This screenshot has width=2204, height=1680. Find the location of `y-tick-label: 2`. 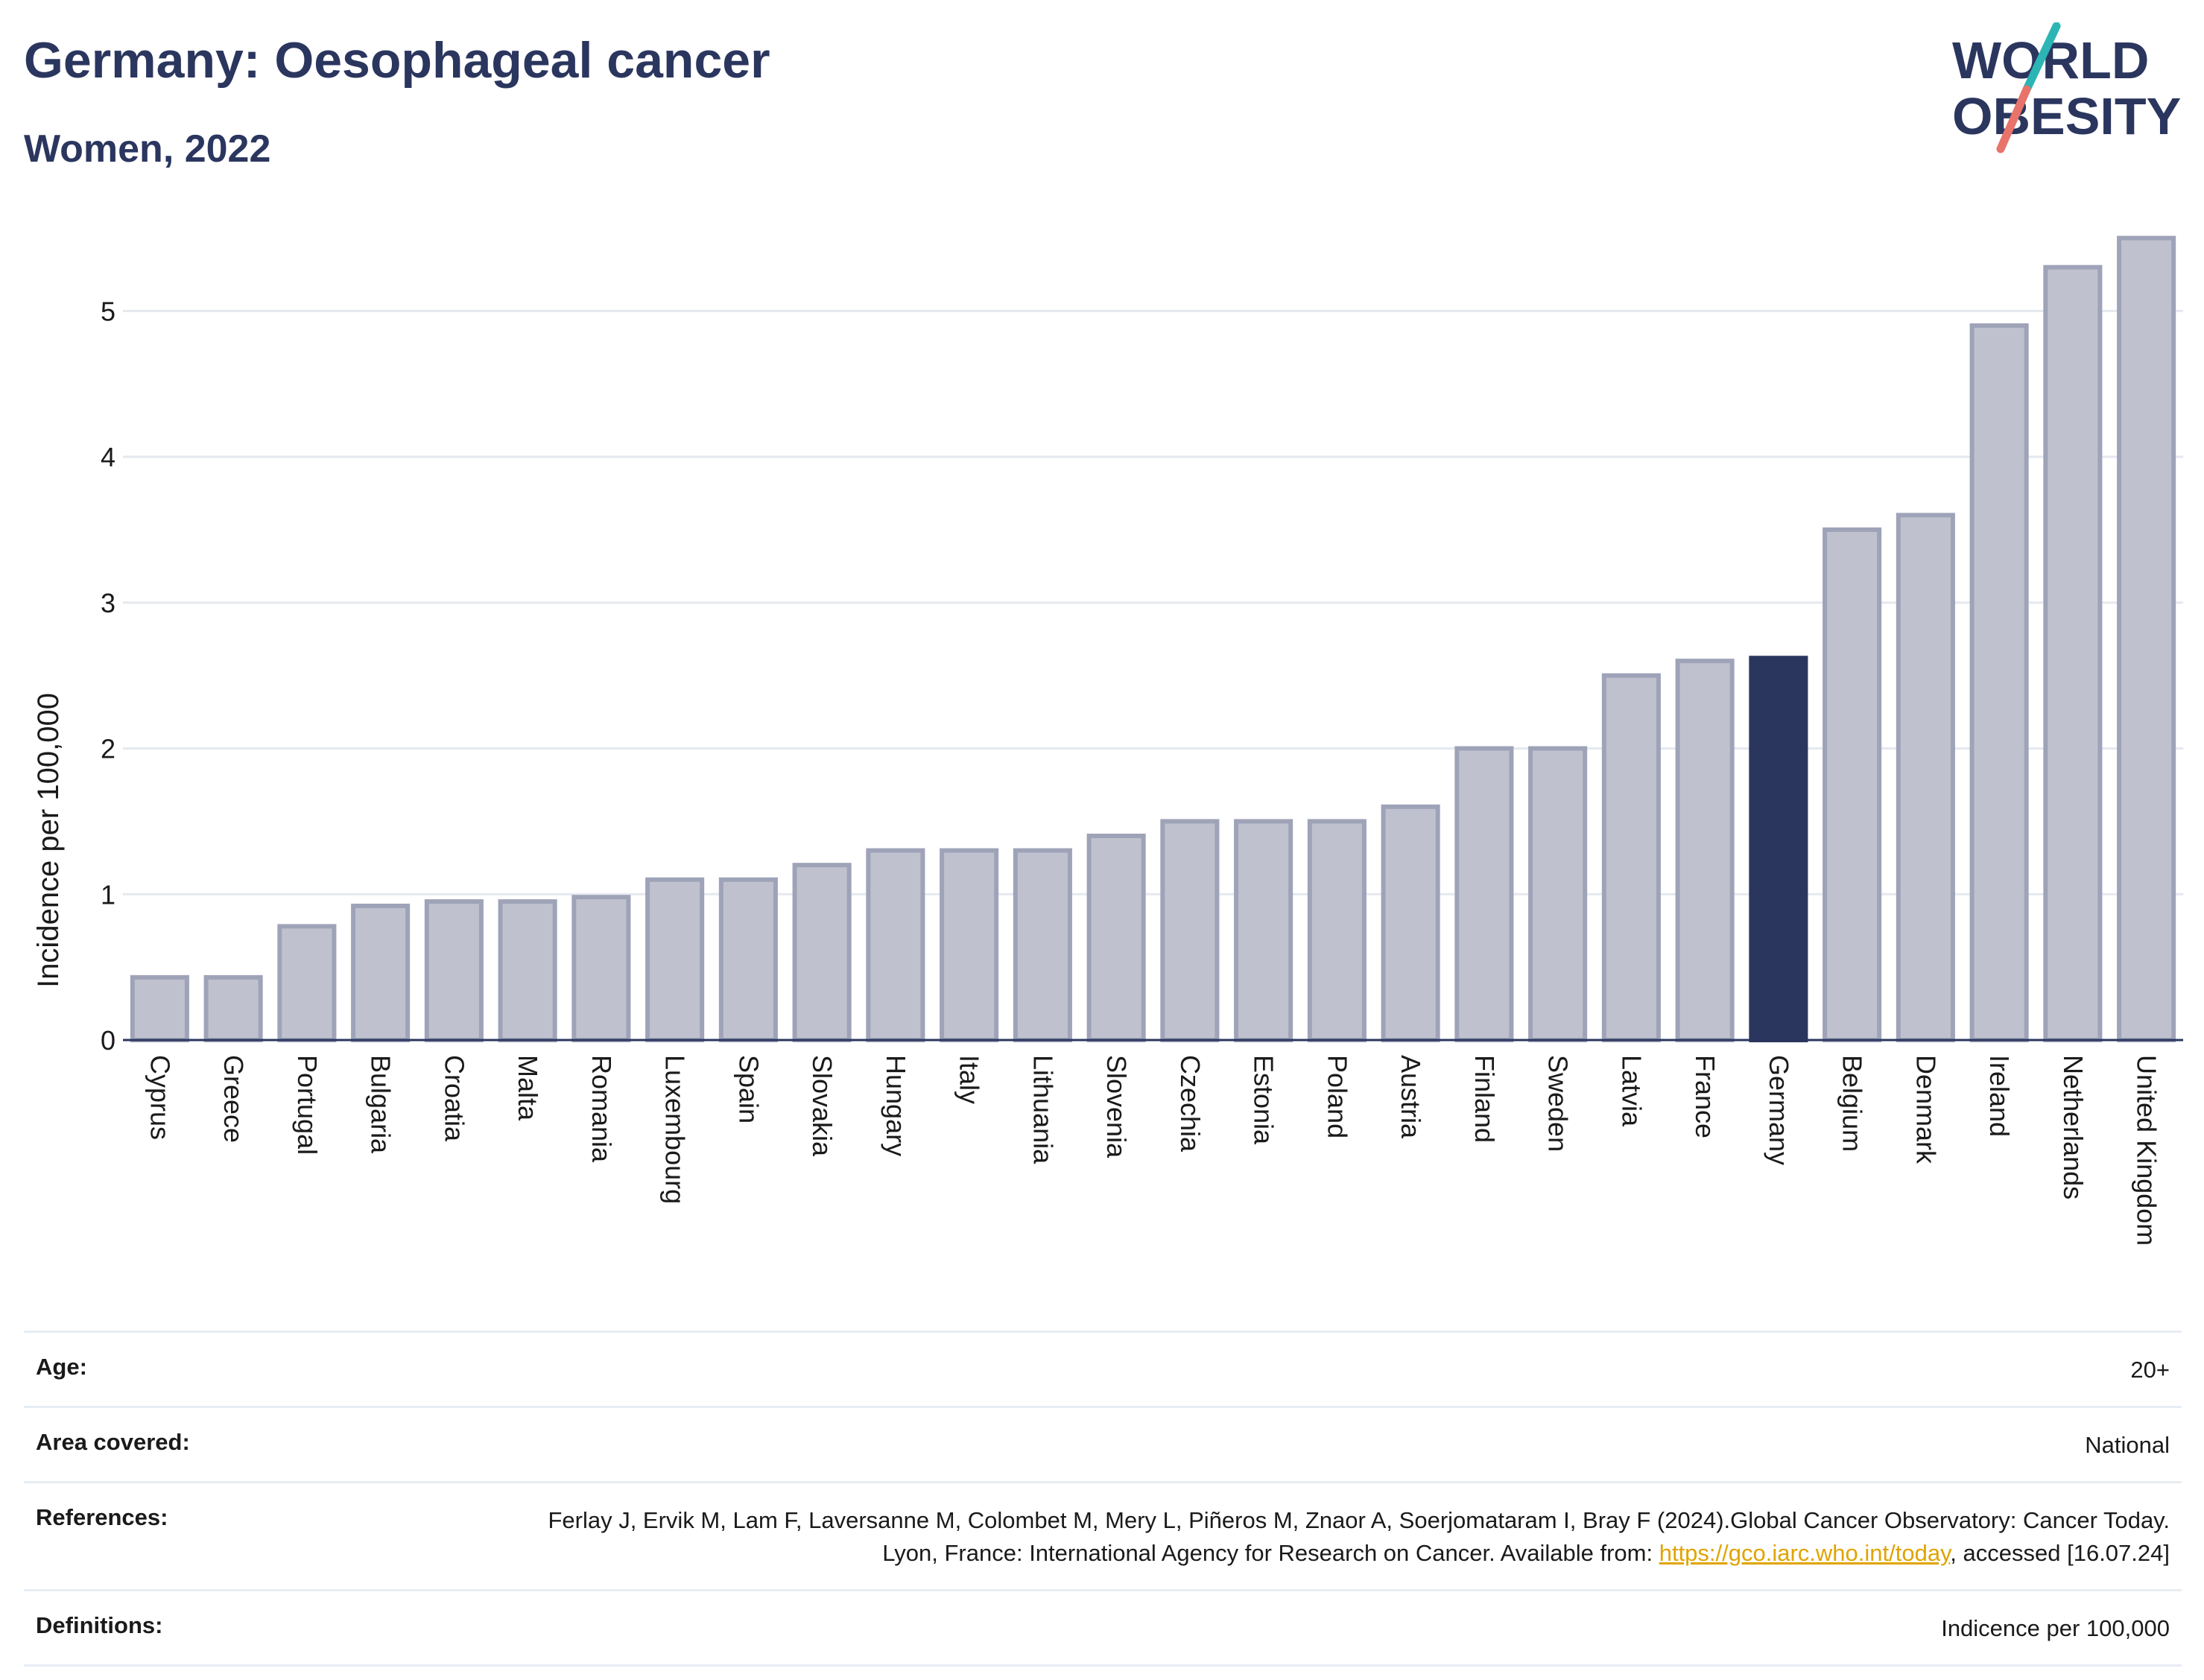

y-tick-label: 2 is located at coordinates (108, 749).